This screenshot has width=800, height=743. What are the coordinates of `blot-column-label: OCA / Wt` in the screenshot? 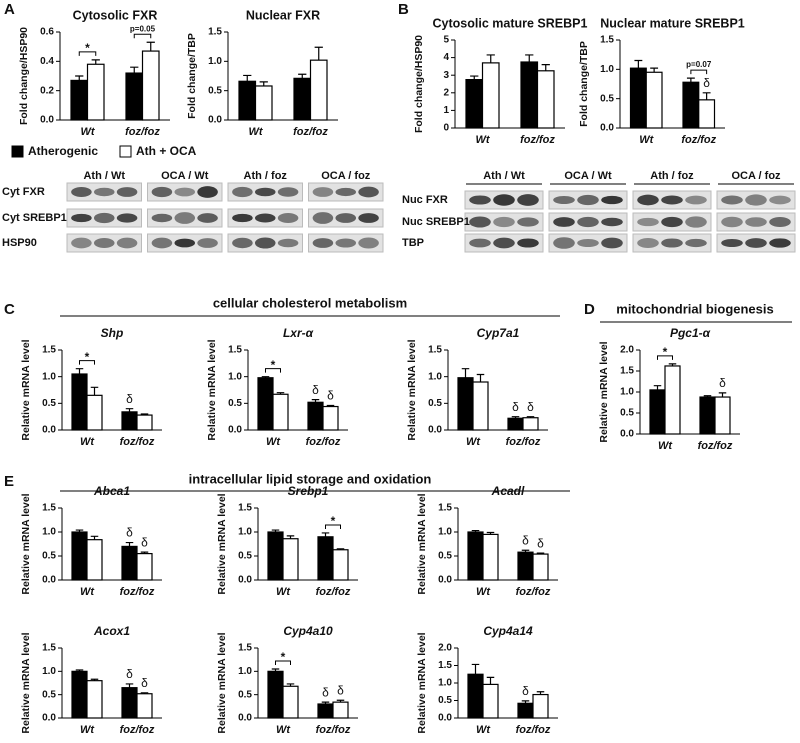 It's located at (185, 176).